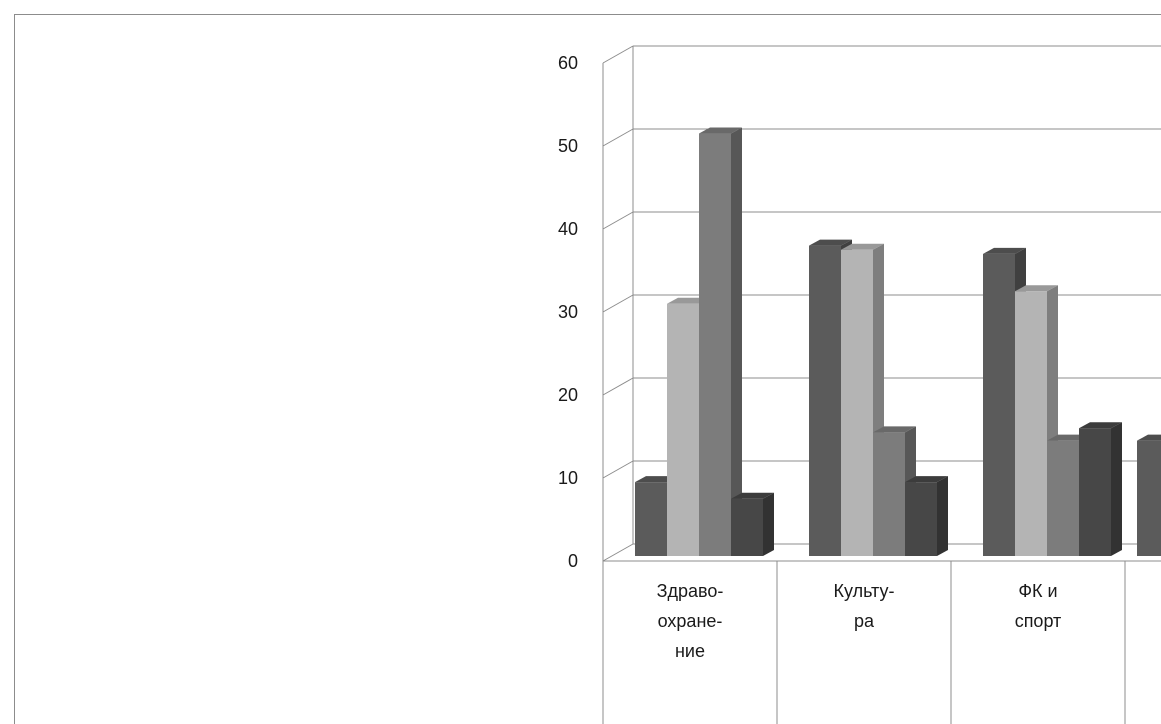 The height and width of the screenshot is (724, 1161). Describe the element at coordinates (568, 478) in the screenshot. I see `y-tick-label: 10` at that location.